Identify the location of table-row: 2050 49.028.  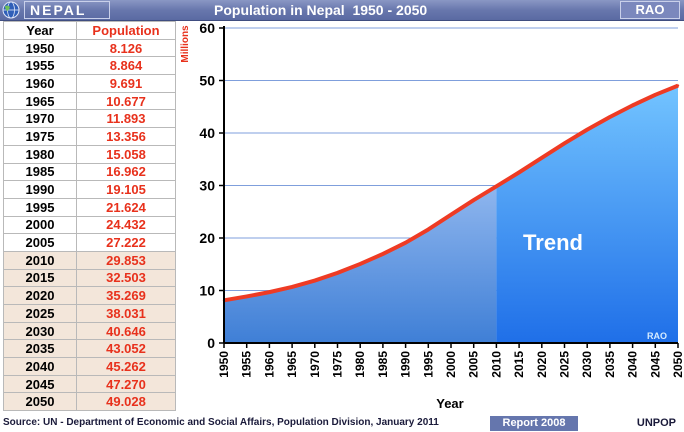
(89, 402).